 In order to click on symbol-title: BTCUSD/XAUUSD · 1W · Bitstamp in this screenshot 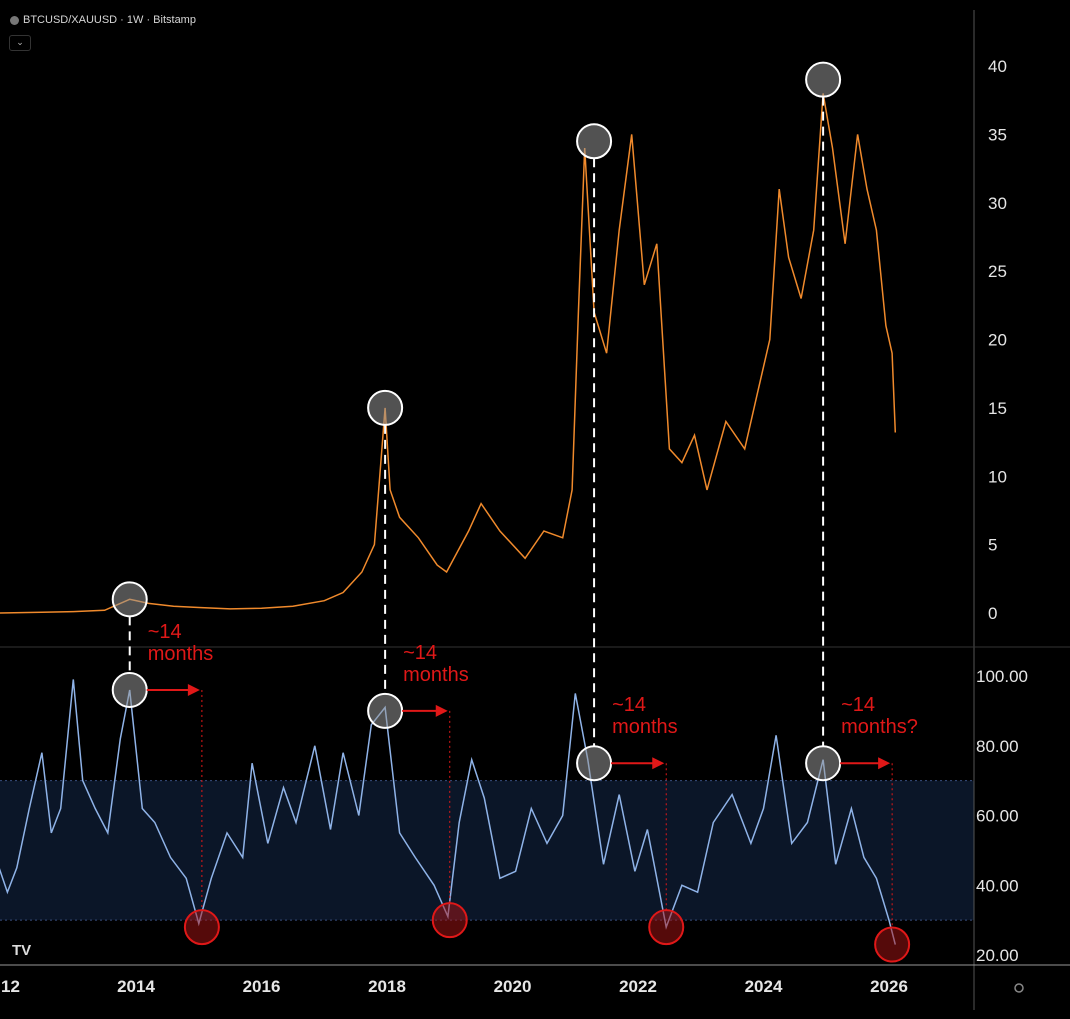, I will do `click(109, 20)`.